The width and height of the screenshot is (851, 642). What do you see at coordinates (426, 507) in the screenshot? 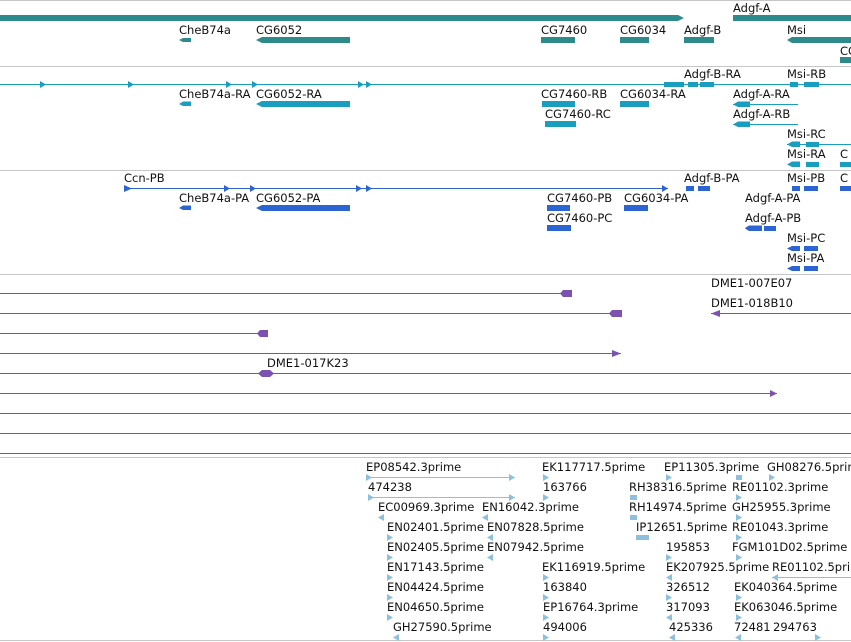
I see `est-label: EC00969.3prime` at bounding box center [426, 507].